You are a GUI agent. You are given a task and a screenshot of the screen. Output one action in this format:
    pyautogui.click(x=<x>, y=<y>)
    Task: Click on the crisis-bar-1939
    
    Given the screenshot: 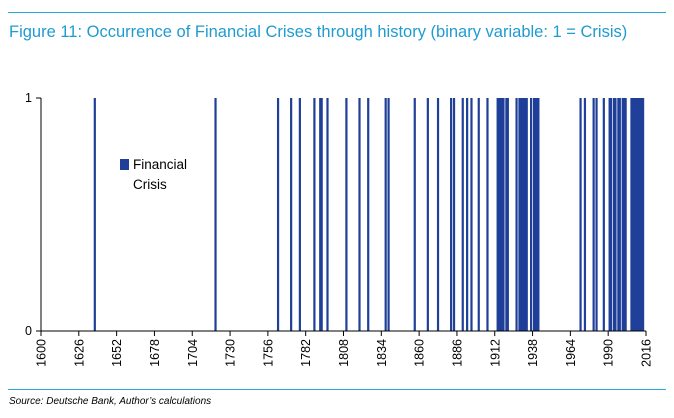 What is the action you would take?
    pyautogui.click(x=534, y=214)
    